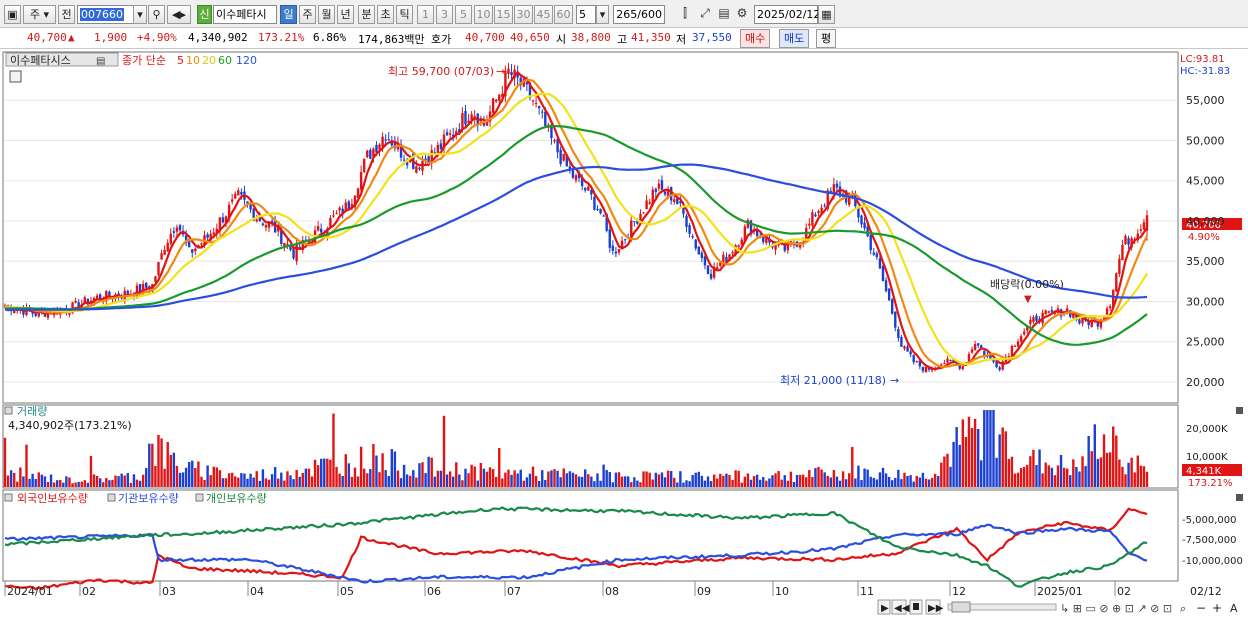 The width and height of the screenshot is (1248, 621). Describe the element at coordinates (179, 14) in the screenshot. I see `sound-icon: ◀▸` at that location.